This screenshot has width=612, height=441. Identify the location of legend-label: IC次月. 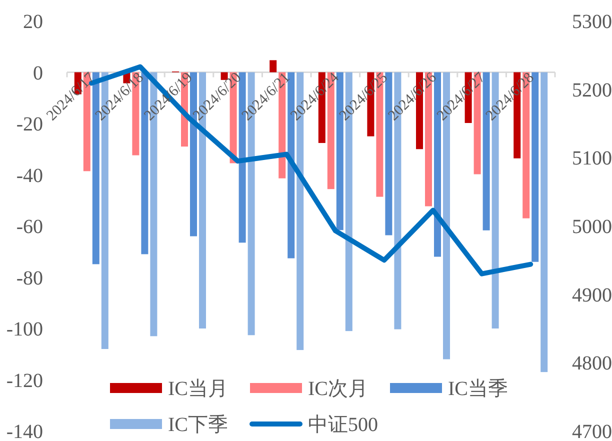
(338, 389).